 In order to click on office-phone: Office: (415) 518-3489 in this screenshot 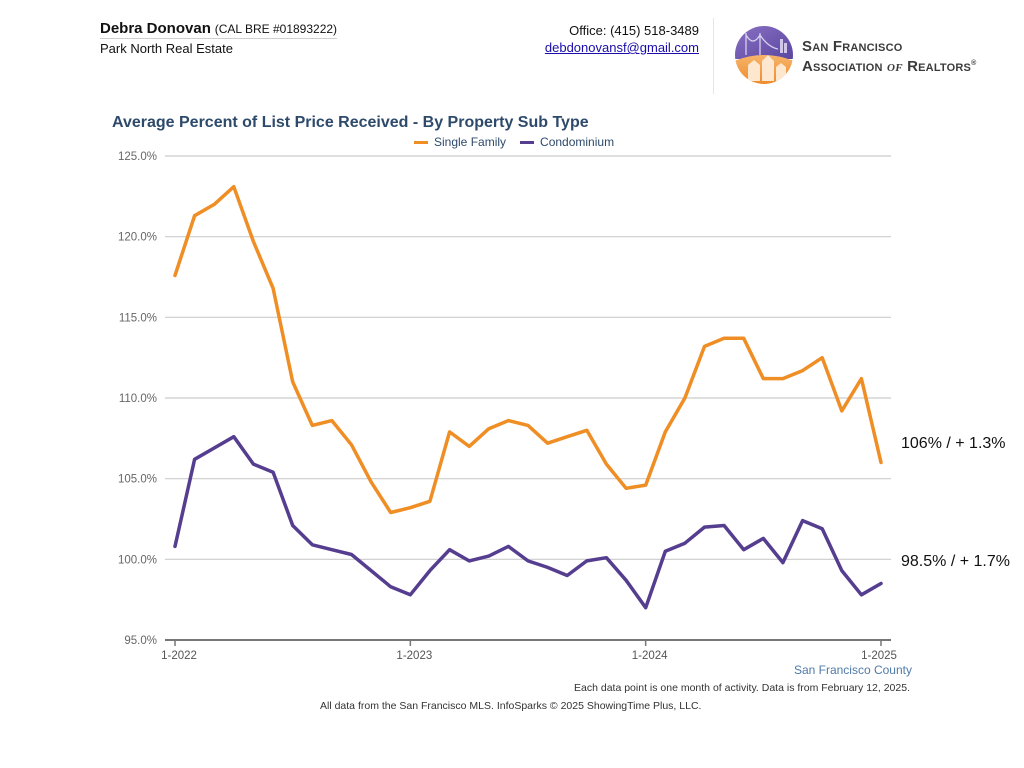, I will do `click(634, 30)`.